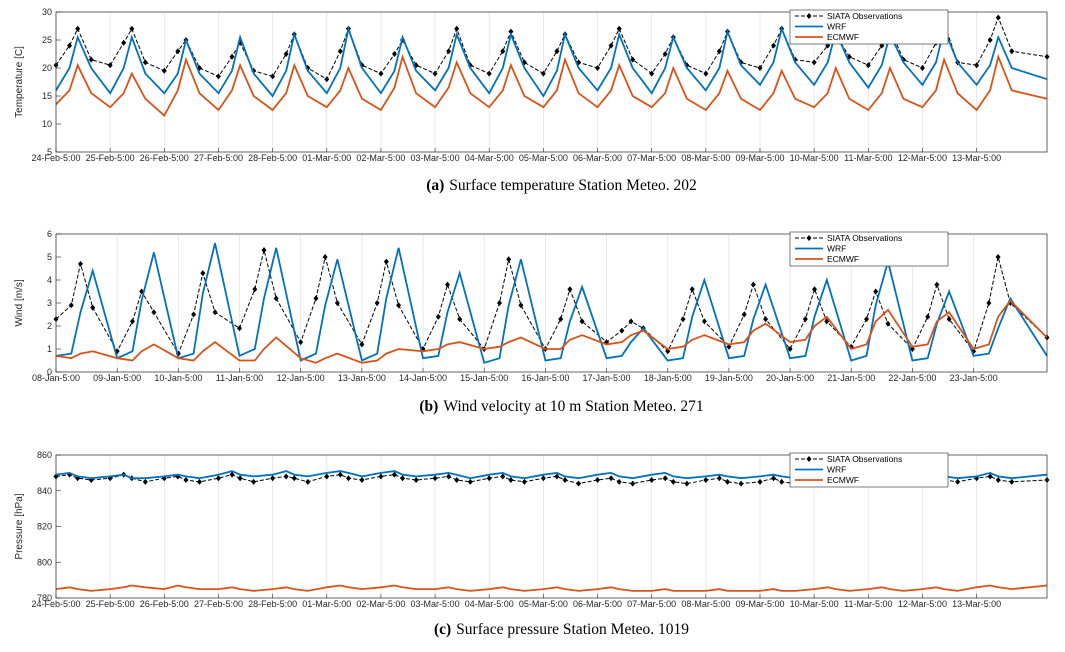 Image resolution: width=1065 pixels, height=652 pixels. What do you see at coordinates (551, 331) in the screenshot?
I see `series-line` at bounding box center [551, 331].